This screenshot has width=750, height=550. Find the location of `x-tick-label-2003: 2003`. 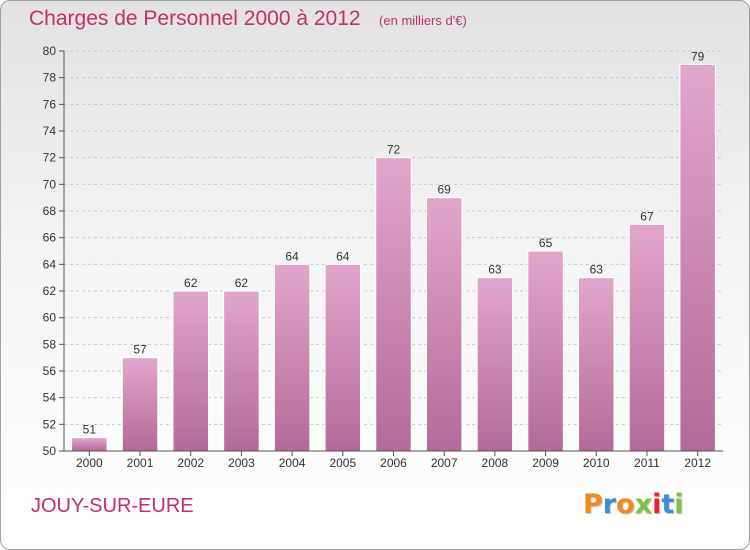

x-tick-label-2003: 2003 is located at coordinates (241, 463).